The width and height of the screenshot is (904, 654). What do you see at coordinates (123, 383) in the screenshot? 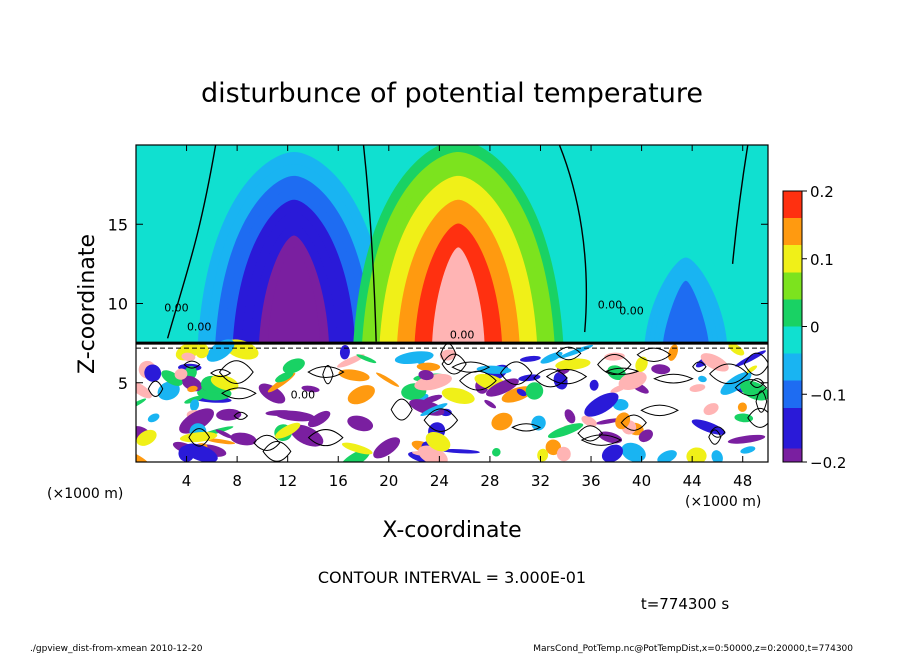
I see `y-tick-label: 5` at bounding box center [123, 383].